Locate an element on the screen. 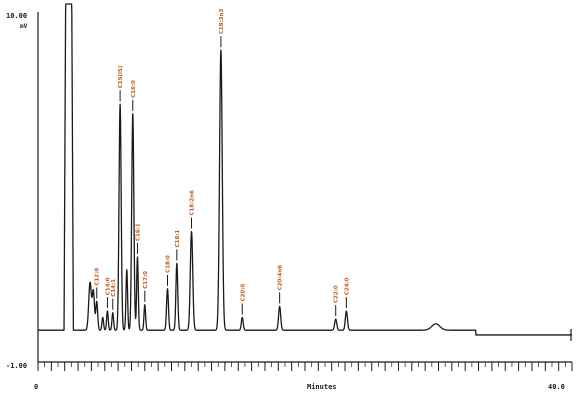 The image size is (576, 393). peak-label: C16:0 is located at coordinates (134, 89).